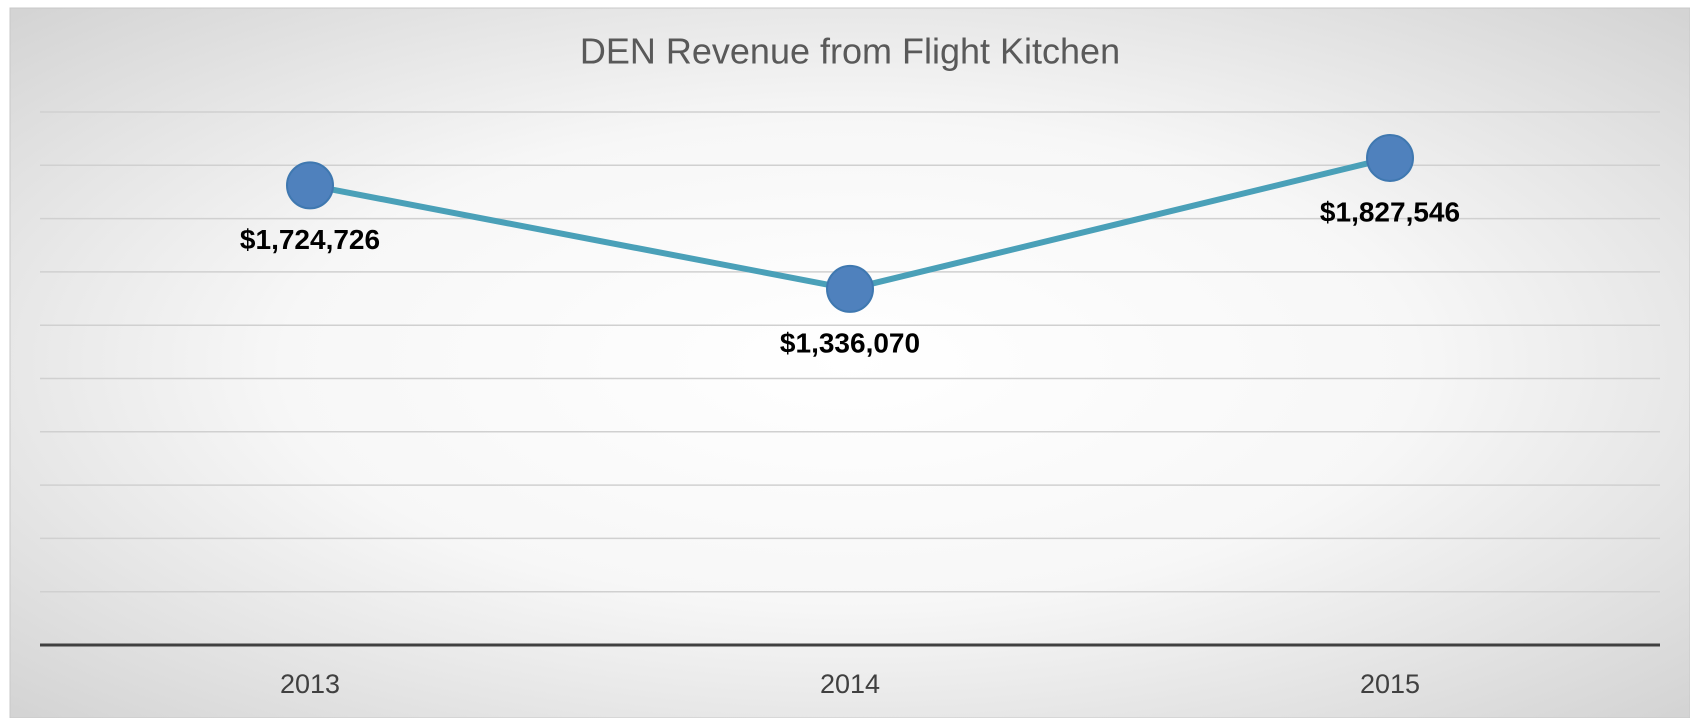  What do you see at coordinates (850, 342) in the screenshot?
I see `data-label: $1,336,070` at bounding box center [850, 342].